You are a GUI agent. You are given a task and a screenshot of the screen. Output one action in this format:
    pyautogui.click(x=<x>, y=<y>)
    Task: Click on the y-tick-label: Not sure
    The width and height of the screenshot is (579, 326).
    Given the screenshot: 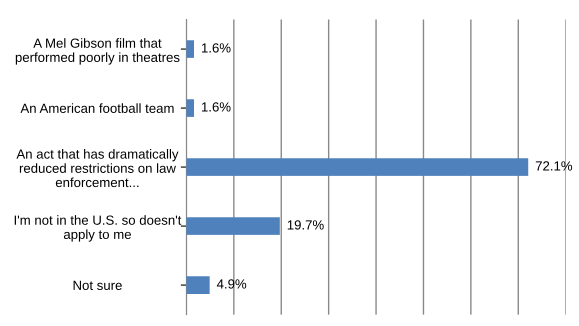 What is the action you would take?
    pyautogui.click(x=98, y=285)
    